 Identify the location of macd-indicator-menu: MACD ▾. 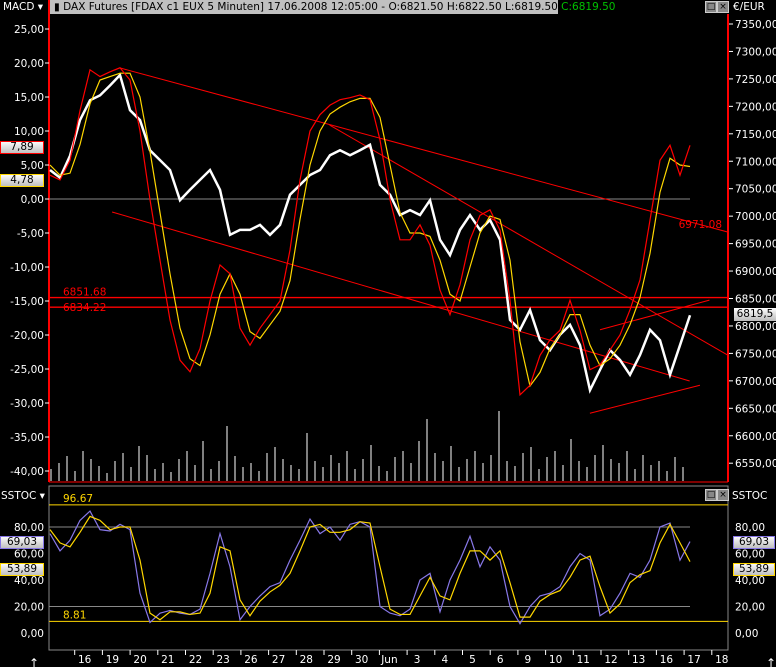
(23, 7).